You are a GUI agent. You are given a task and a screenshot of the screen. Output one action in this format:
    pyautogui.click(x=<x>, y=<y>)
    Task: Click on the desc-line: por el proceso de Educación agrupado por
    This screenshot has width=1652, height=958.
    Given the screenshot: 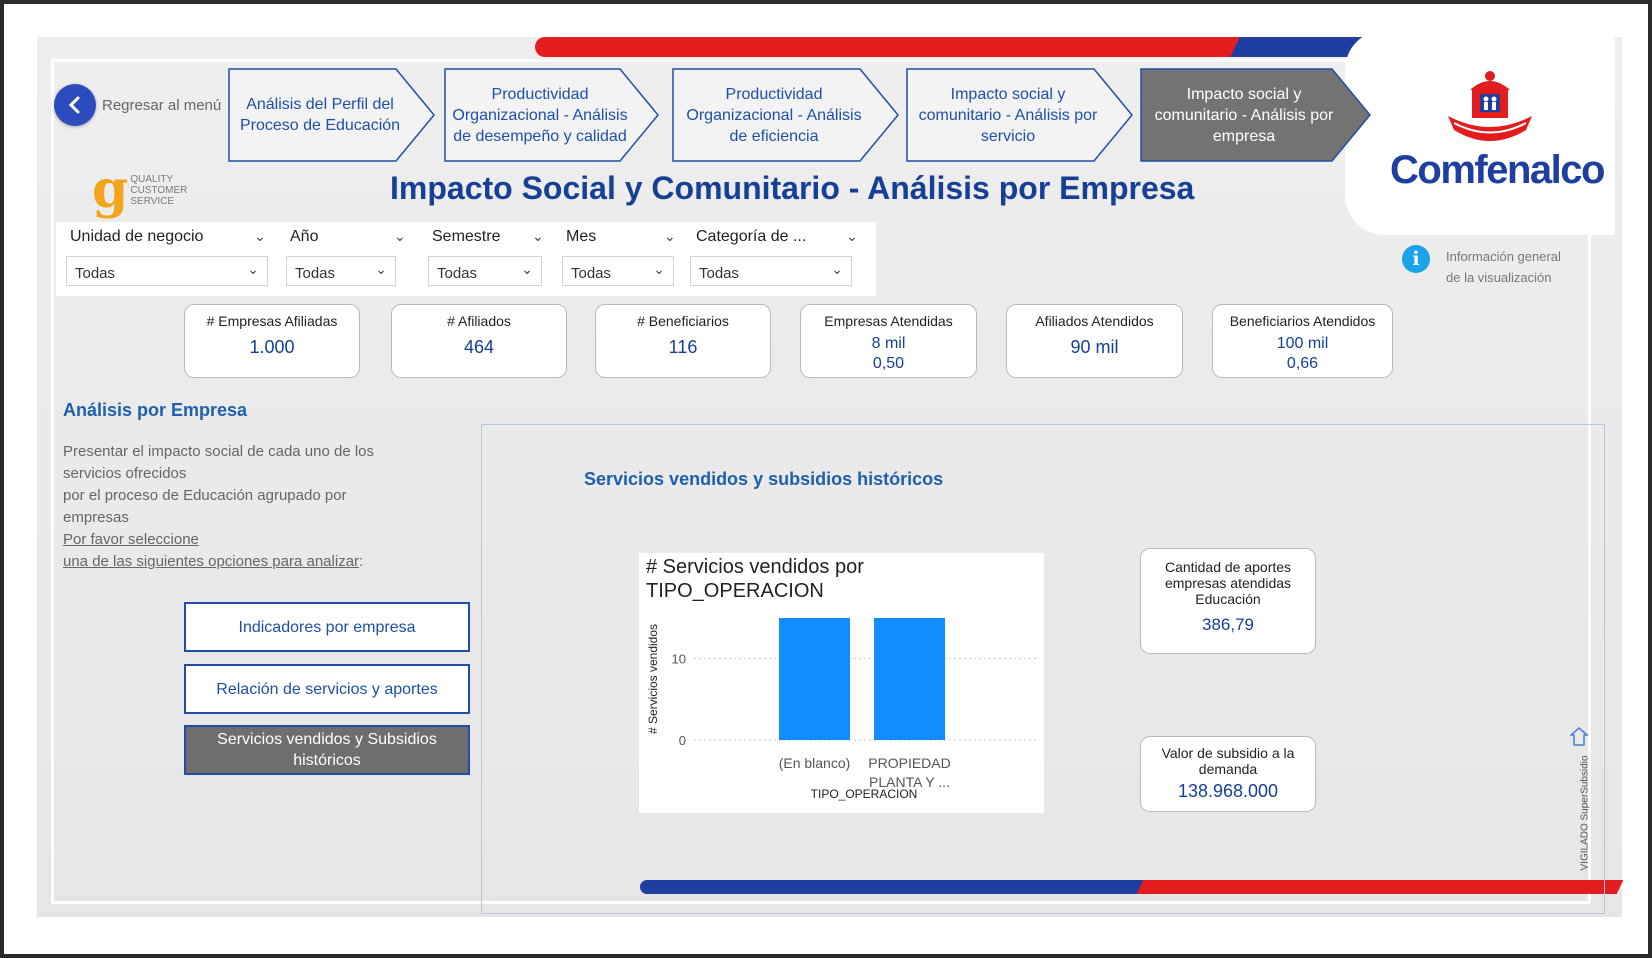 What is the action you would take?
    pyautogui.click(x=205, y=495)
    